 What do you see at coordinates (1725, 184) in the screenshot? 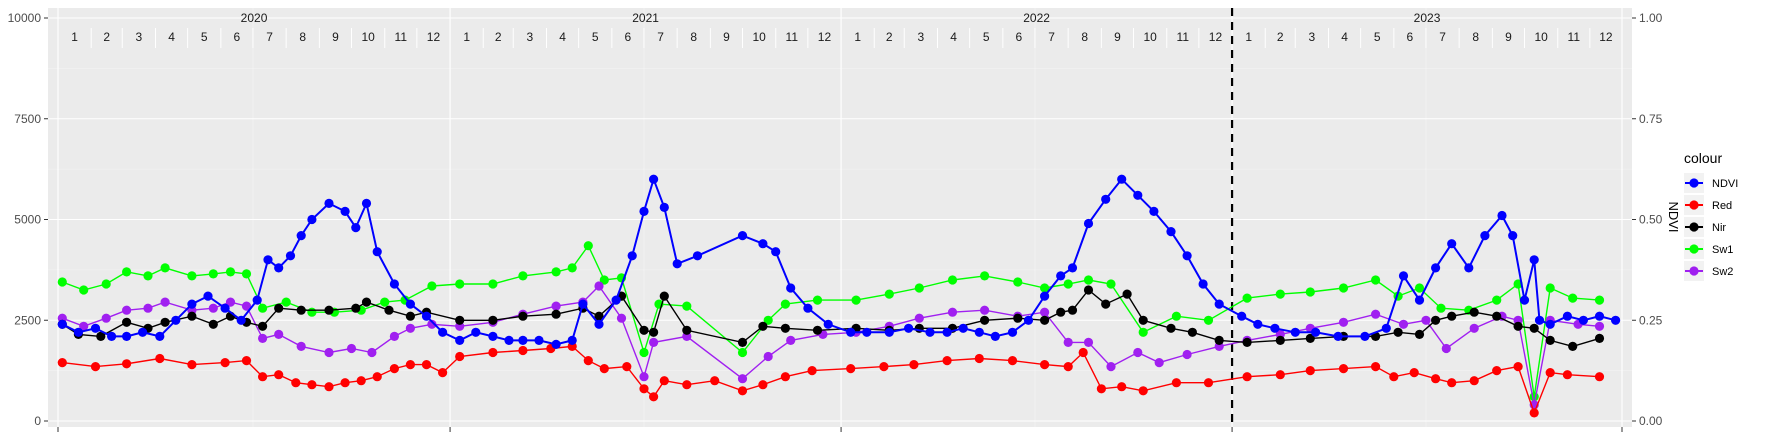
I see `legend-label: NDVI` at bounding box center [1725, 184].